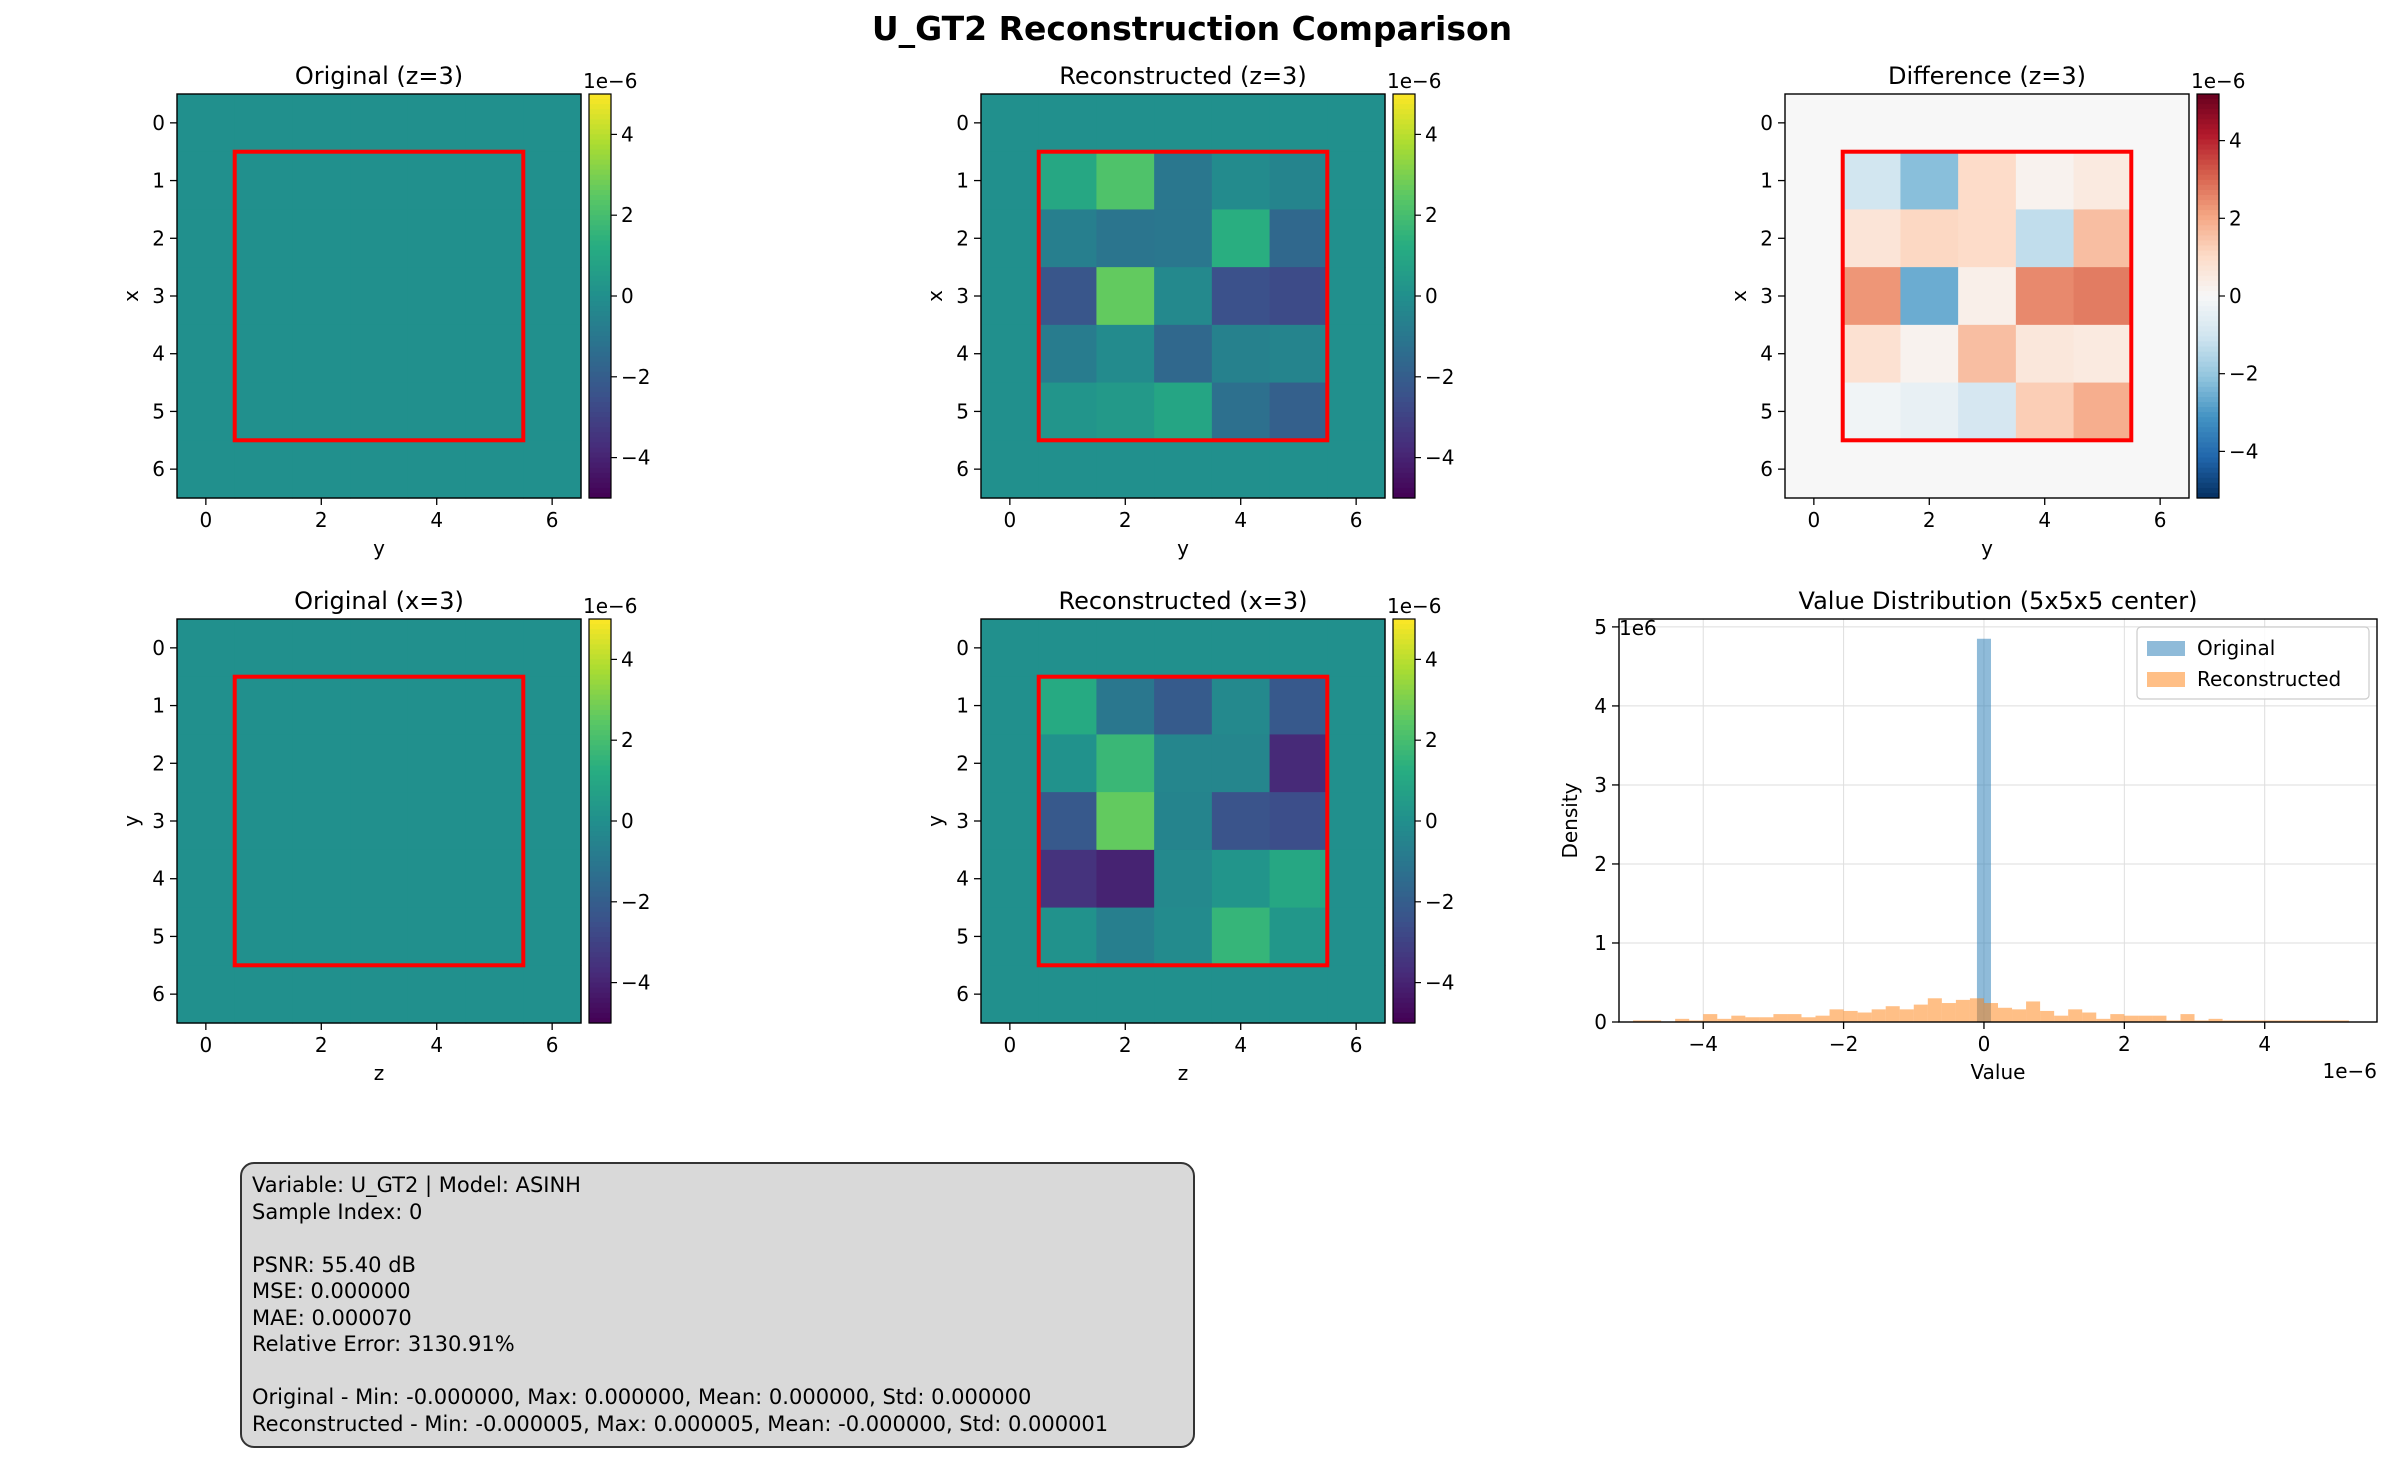 The height and width of the screenshot is (1477, 2385). I want to click on y-tick-label: 3, so click(962, 821).